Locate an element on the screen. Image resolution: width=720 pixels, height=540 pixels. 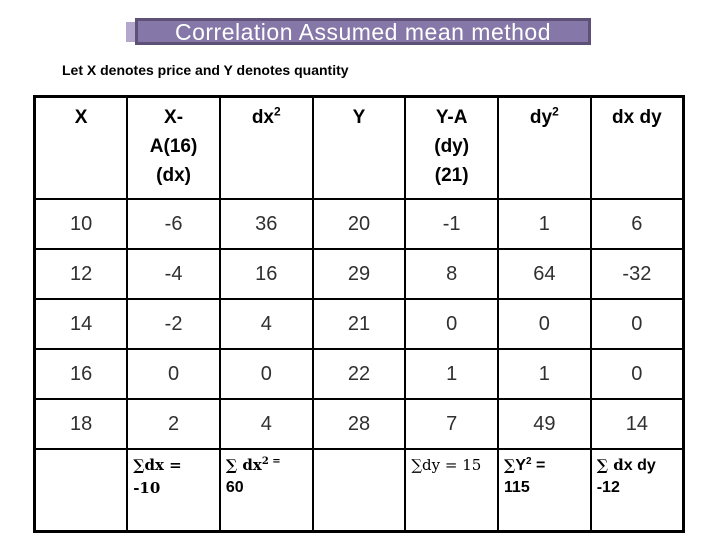
table-cell: 49 is located at coordinates (544, 424).